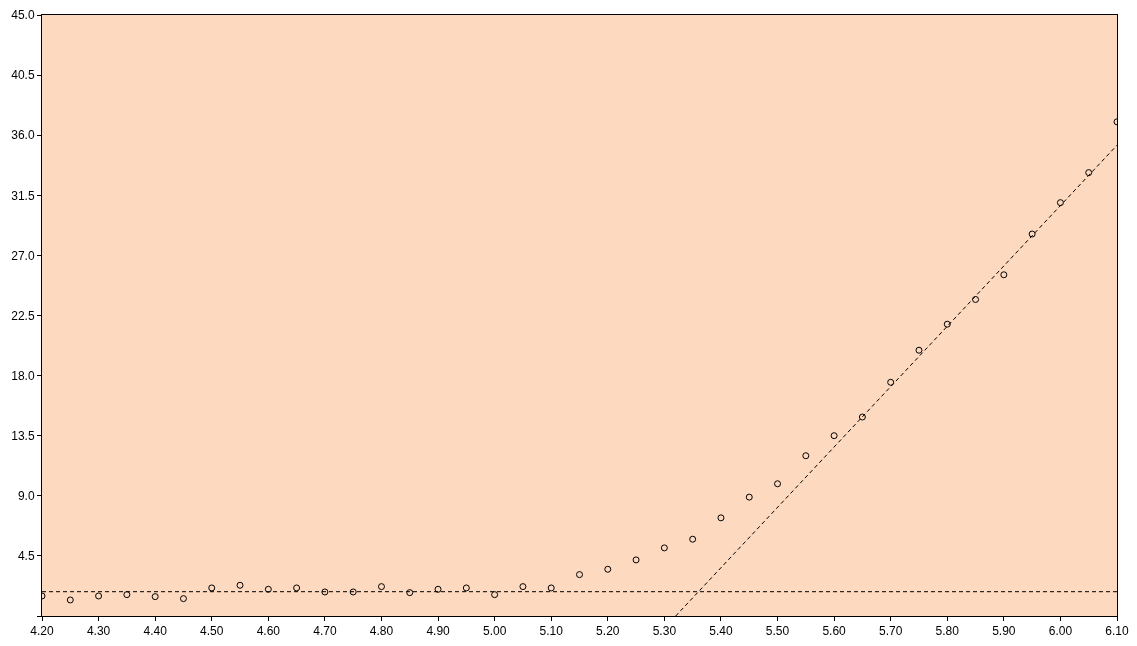 The width and height of the screenshot is (1137, 646). What do you see at coordinates (551, 631) in the screenshot?
I see `x-tick-label: 5.10` at bounding box center [551, 631].